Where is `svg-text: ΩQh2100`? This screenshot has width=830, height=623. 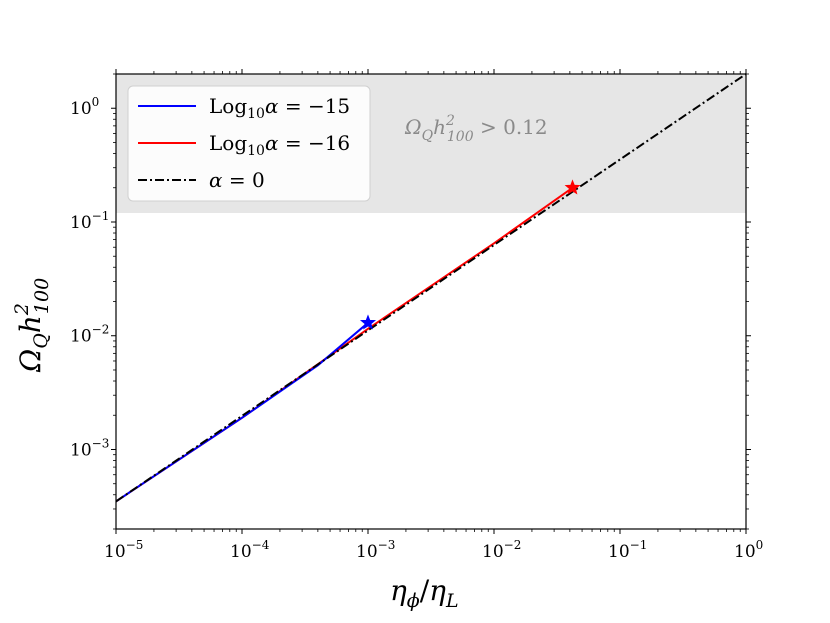 svg-text: ΩQh2100 is located at coordinates (32, 325).